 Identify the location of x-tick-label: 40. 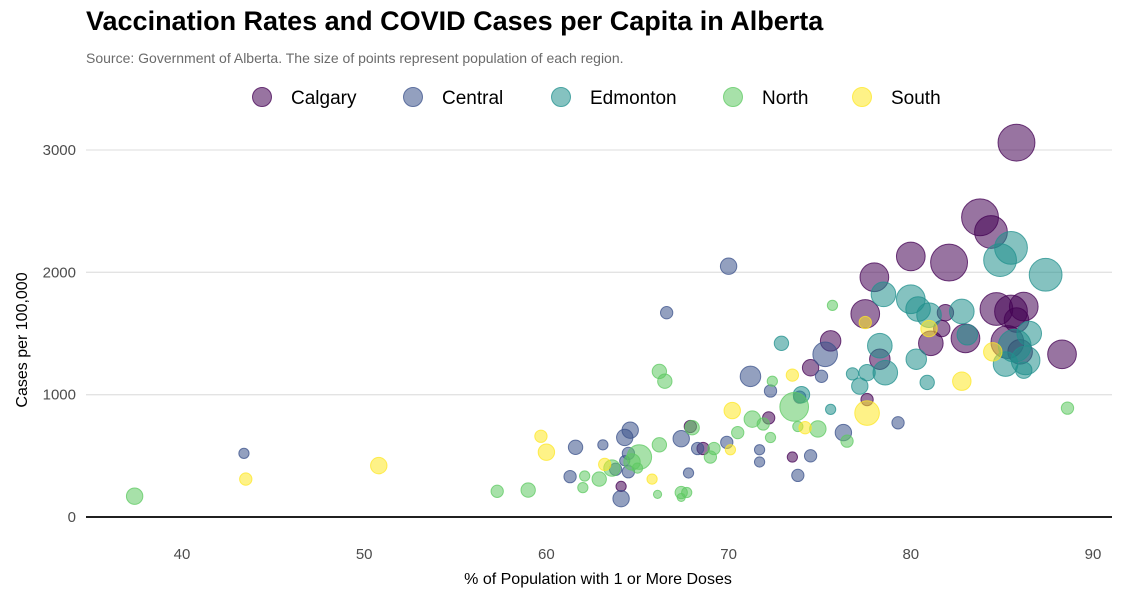
(182, 554).